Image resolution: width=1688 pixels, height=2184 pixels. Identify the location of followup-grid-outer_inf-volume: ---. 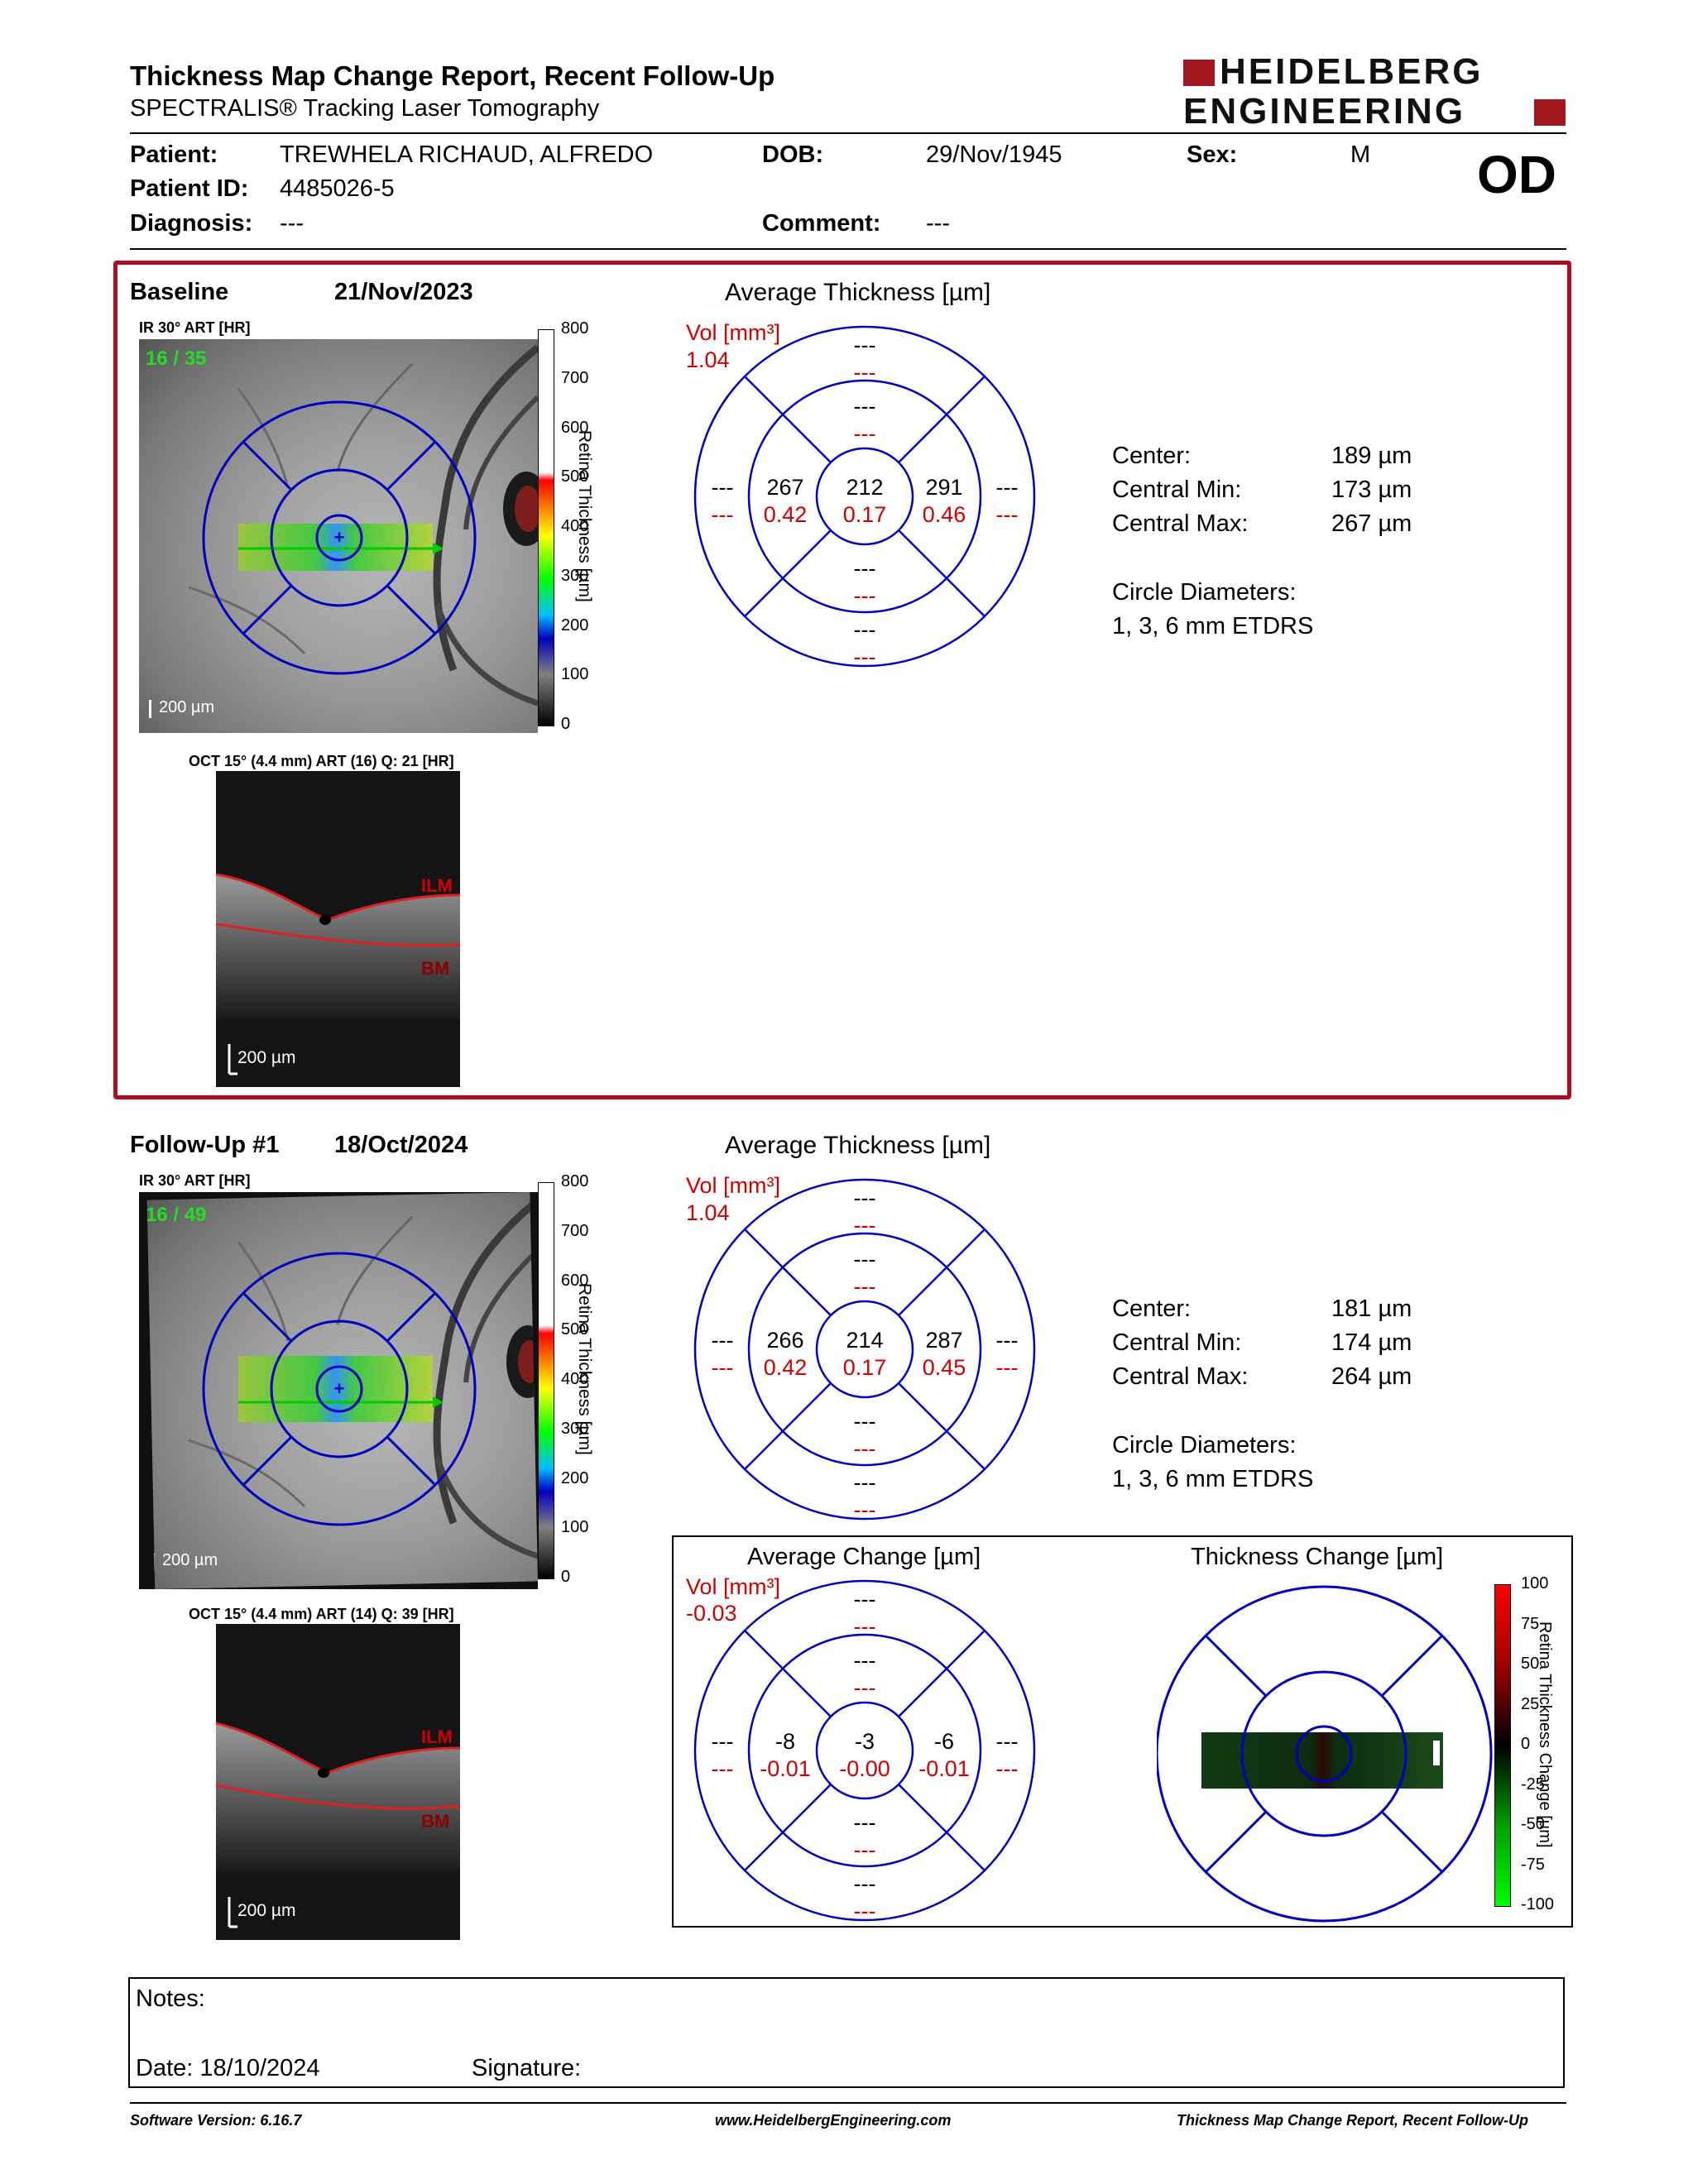
(865, 1509).